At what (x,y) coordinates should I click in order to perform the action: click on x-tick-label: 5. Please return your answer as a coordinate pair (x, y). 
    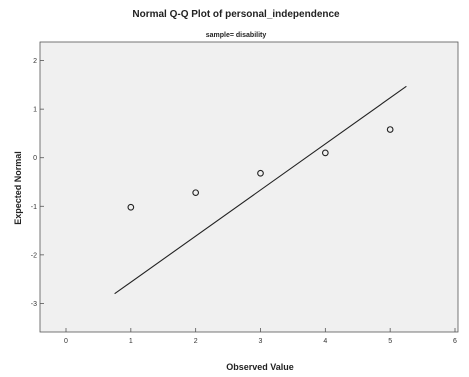
    Looking at the image, I should click on (390, 341).